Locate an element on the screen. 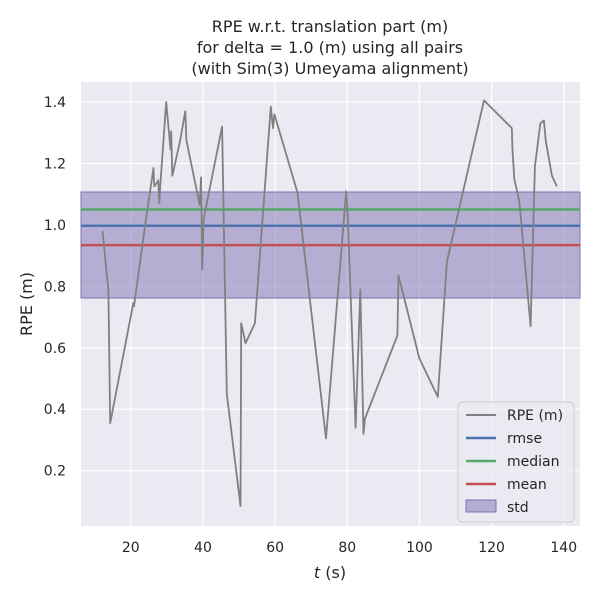  legend-label-mean: mean is located at coordinates (527, 485).